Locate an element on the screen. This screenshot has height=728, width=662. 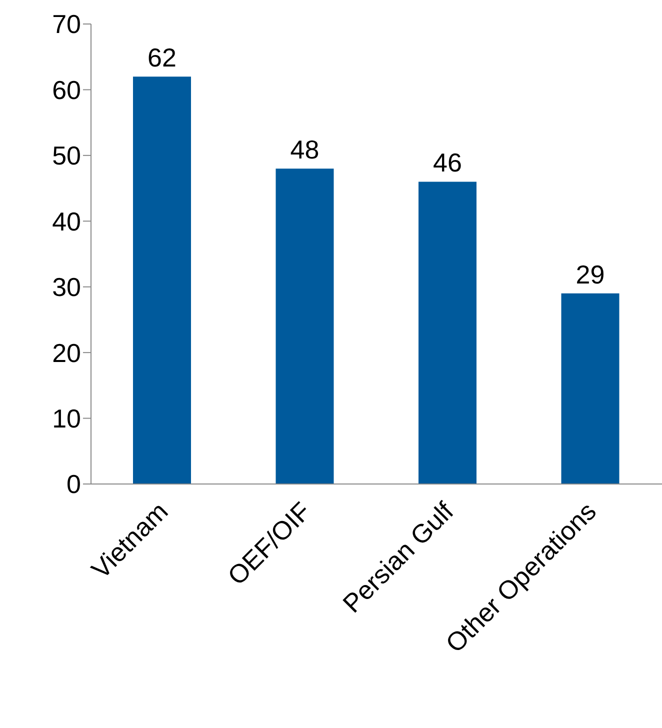
y-tick-label: 30 is located at coordinates (66, 287).